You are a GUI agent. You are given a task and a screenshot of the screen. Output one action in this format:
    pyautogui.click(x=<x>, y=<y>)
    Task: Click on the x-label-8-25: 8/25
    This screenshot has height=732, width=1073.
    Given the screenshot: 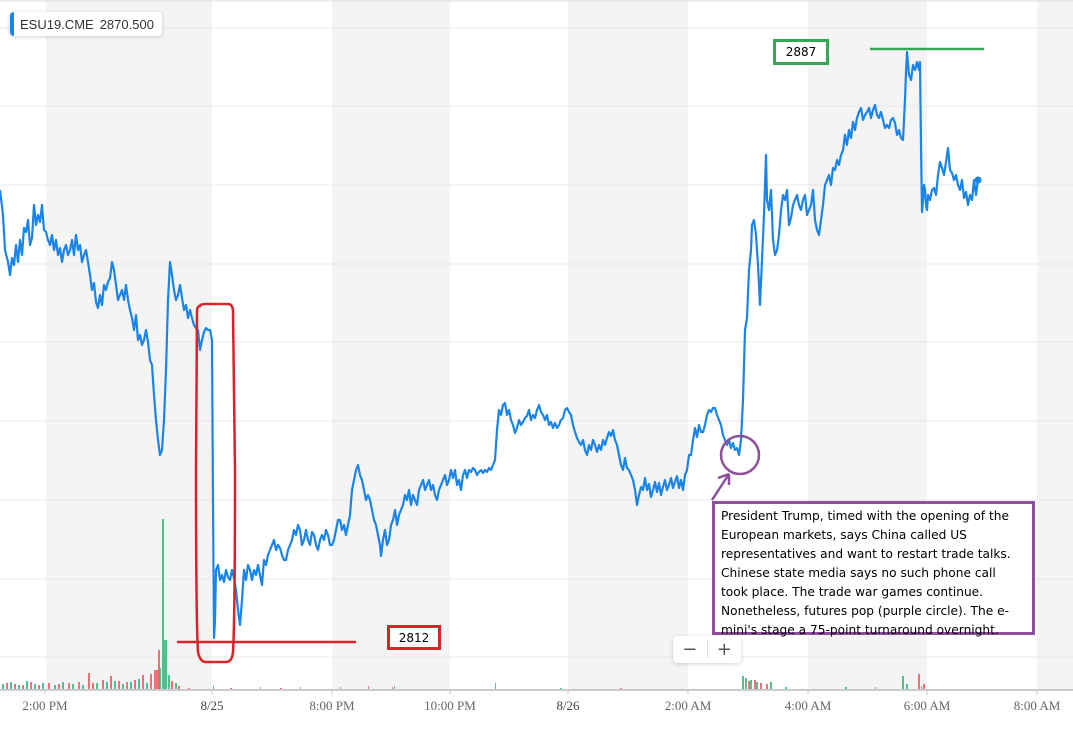 What is the action you would take?
    pyautogui.click(x=212, y=705)
    